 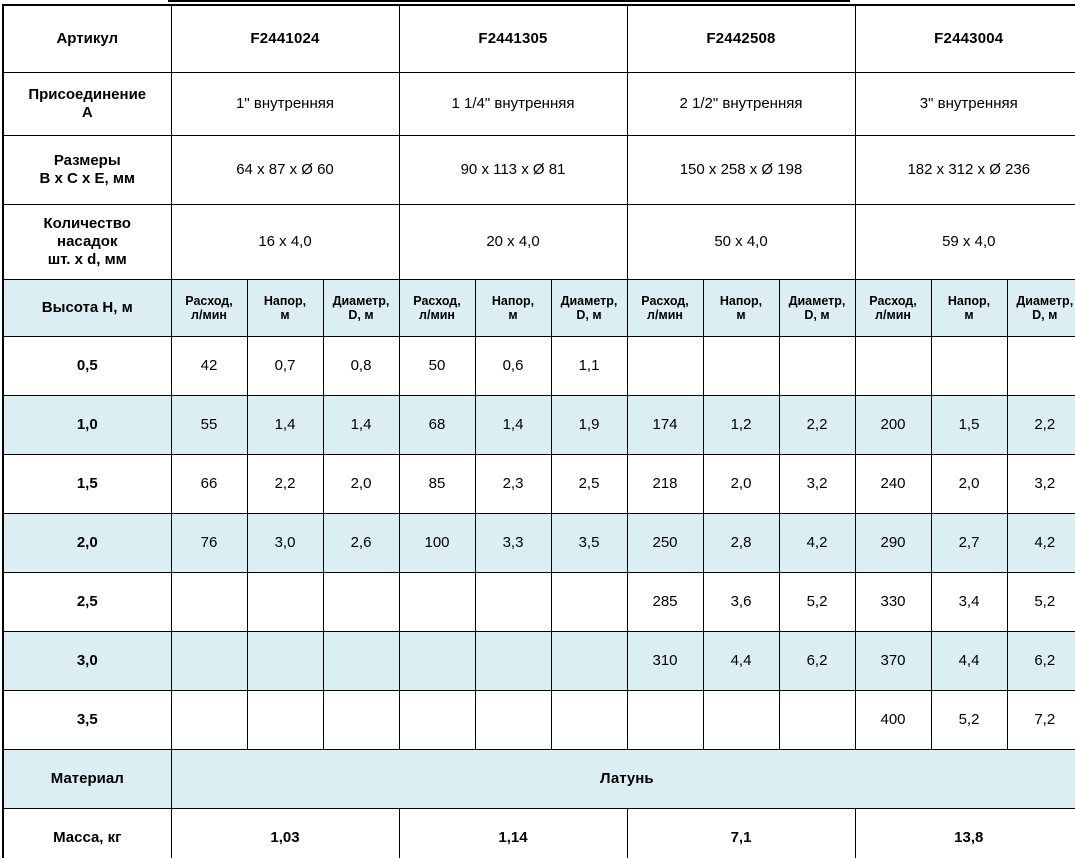 I want to click on height-label-4: 2,5, so click(x=87, y=602).